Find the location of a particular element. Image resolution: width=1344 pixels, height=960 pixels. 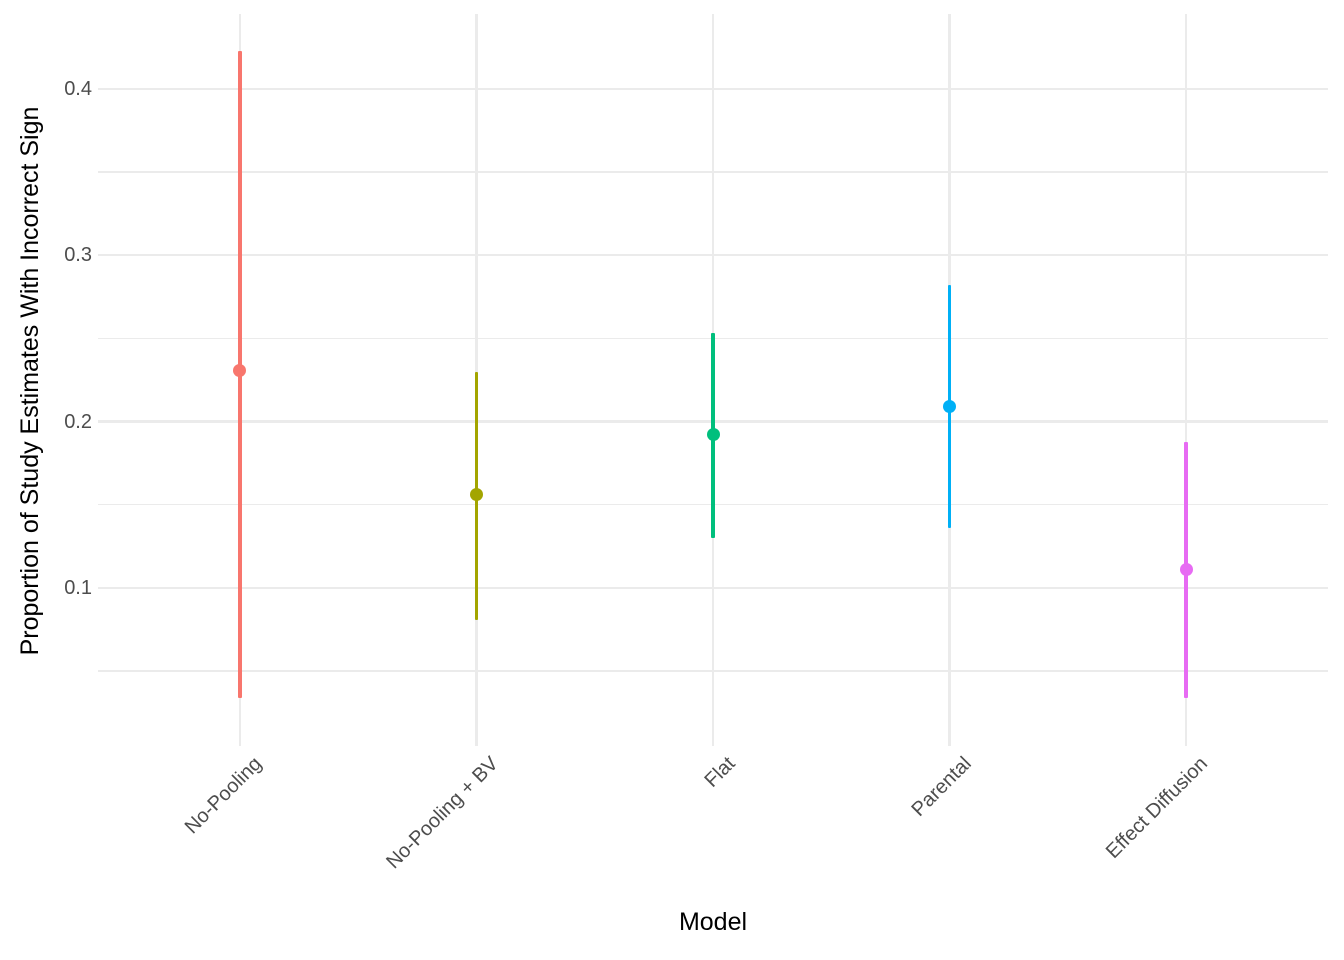

x-tick-label: No-Pooling + BV is located at coordinates (443, 813).